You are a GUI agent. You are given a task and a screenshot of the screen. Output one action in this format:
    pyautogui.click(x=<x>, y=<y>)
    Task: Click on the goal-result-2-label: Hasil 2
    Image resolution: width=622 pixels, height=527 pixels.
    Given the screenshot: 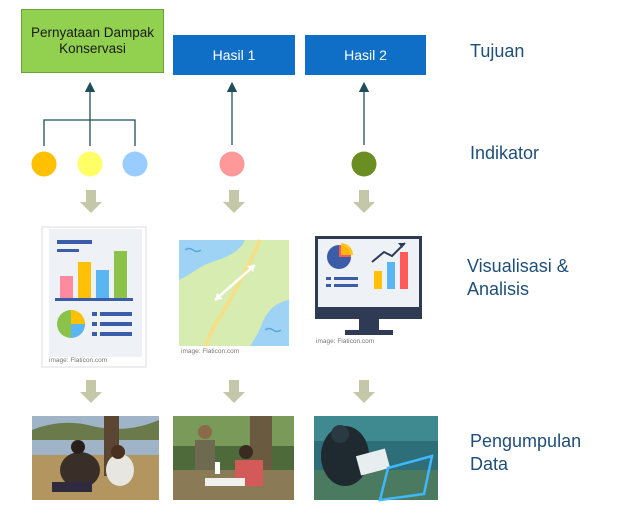 What is the action you would take?
    pyautogui.click(x=365, y=55)
    